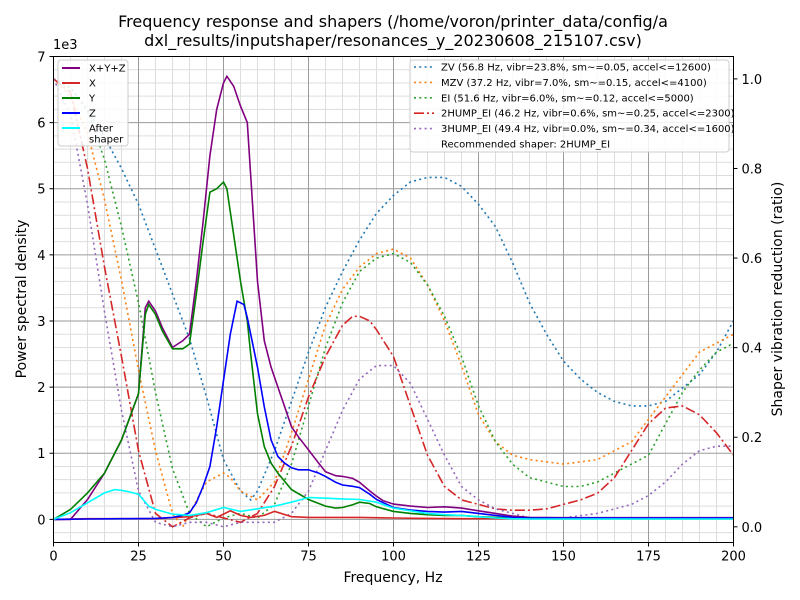 The height and width of the screenshot is (600, 800). Describe the element at coordinates (92, 99) in the screenshot. I see `legend-label: Y` at that location.